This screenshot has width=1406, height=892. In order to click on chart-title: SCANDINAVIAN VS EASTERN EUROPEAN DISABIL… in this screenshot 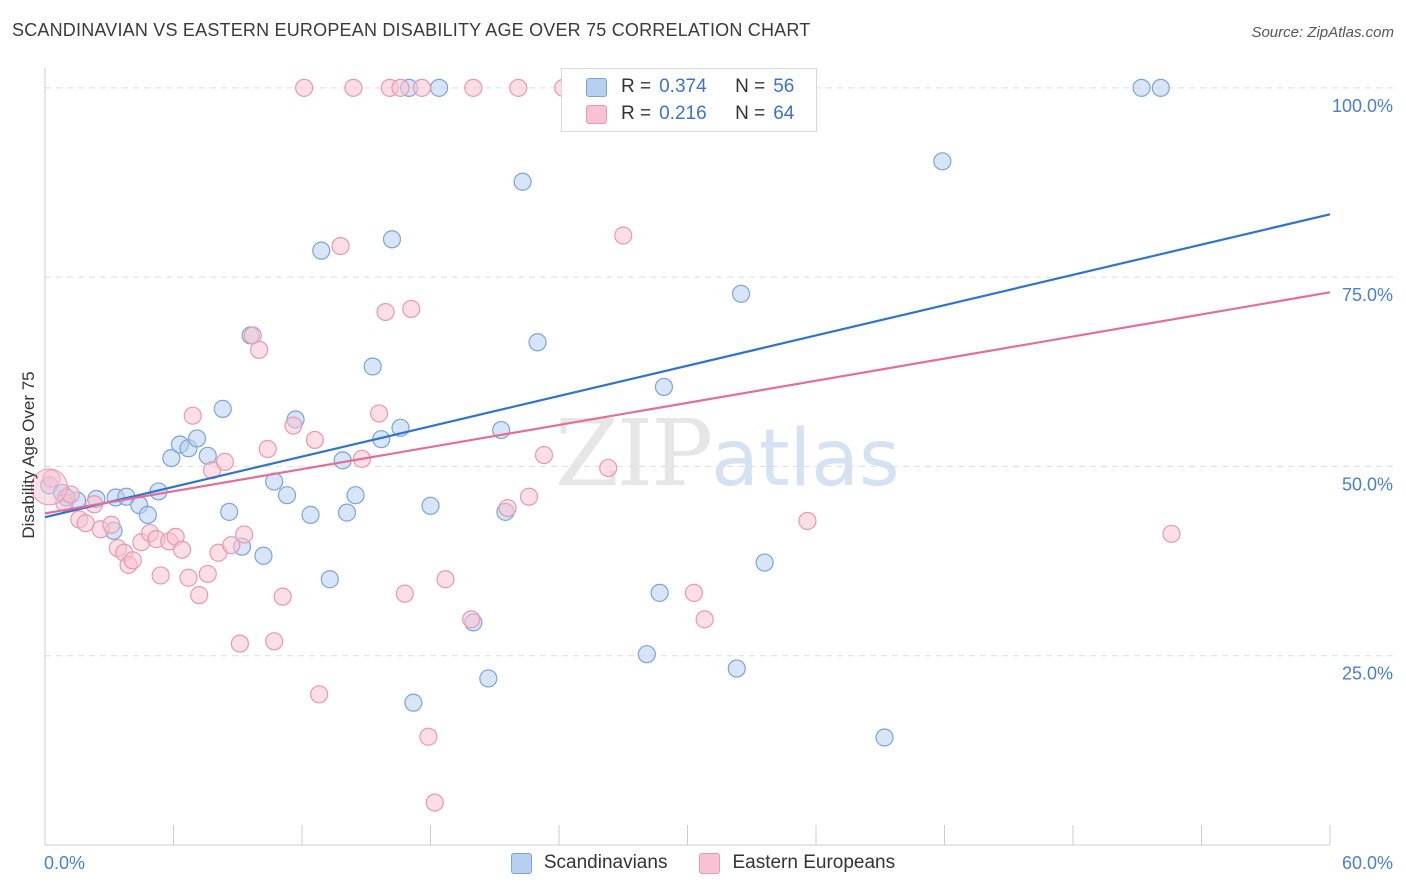, I will do `click(411, 30)`.